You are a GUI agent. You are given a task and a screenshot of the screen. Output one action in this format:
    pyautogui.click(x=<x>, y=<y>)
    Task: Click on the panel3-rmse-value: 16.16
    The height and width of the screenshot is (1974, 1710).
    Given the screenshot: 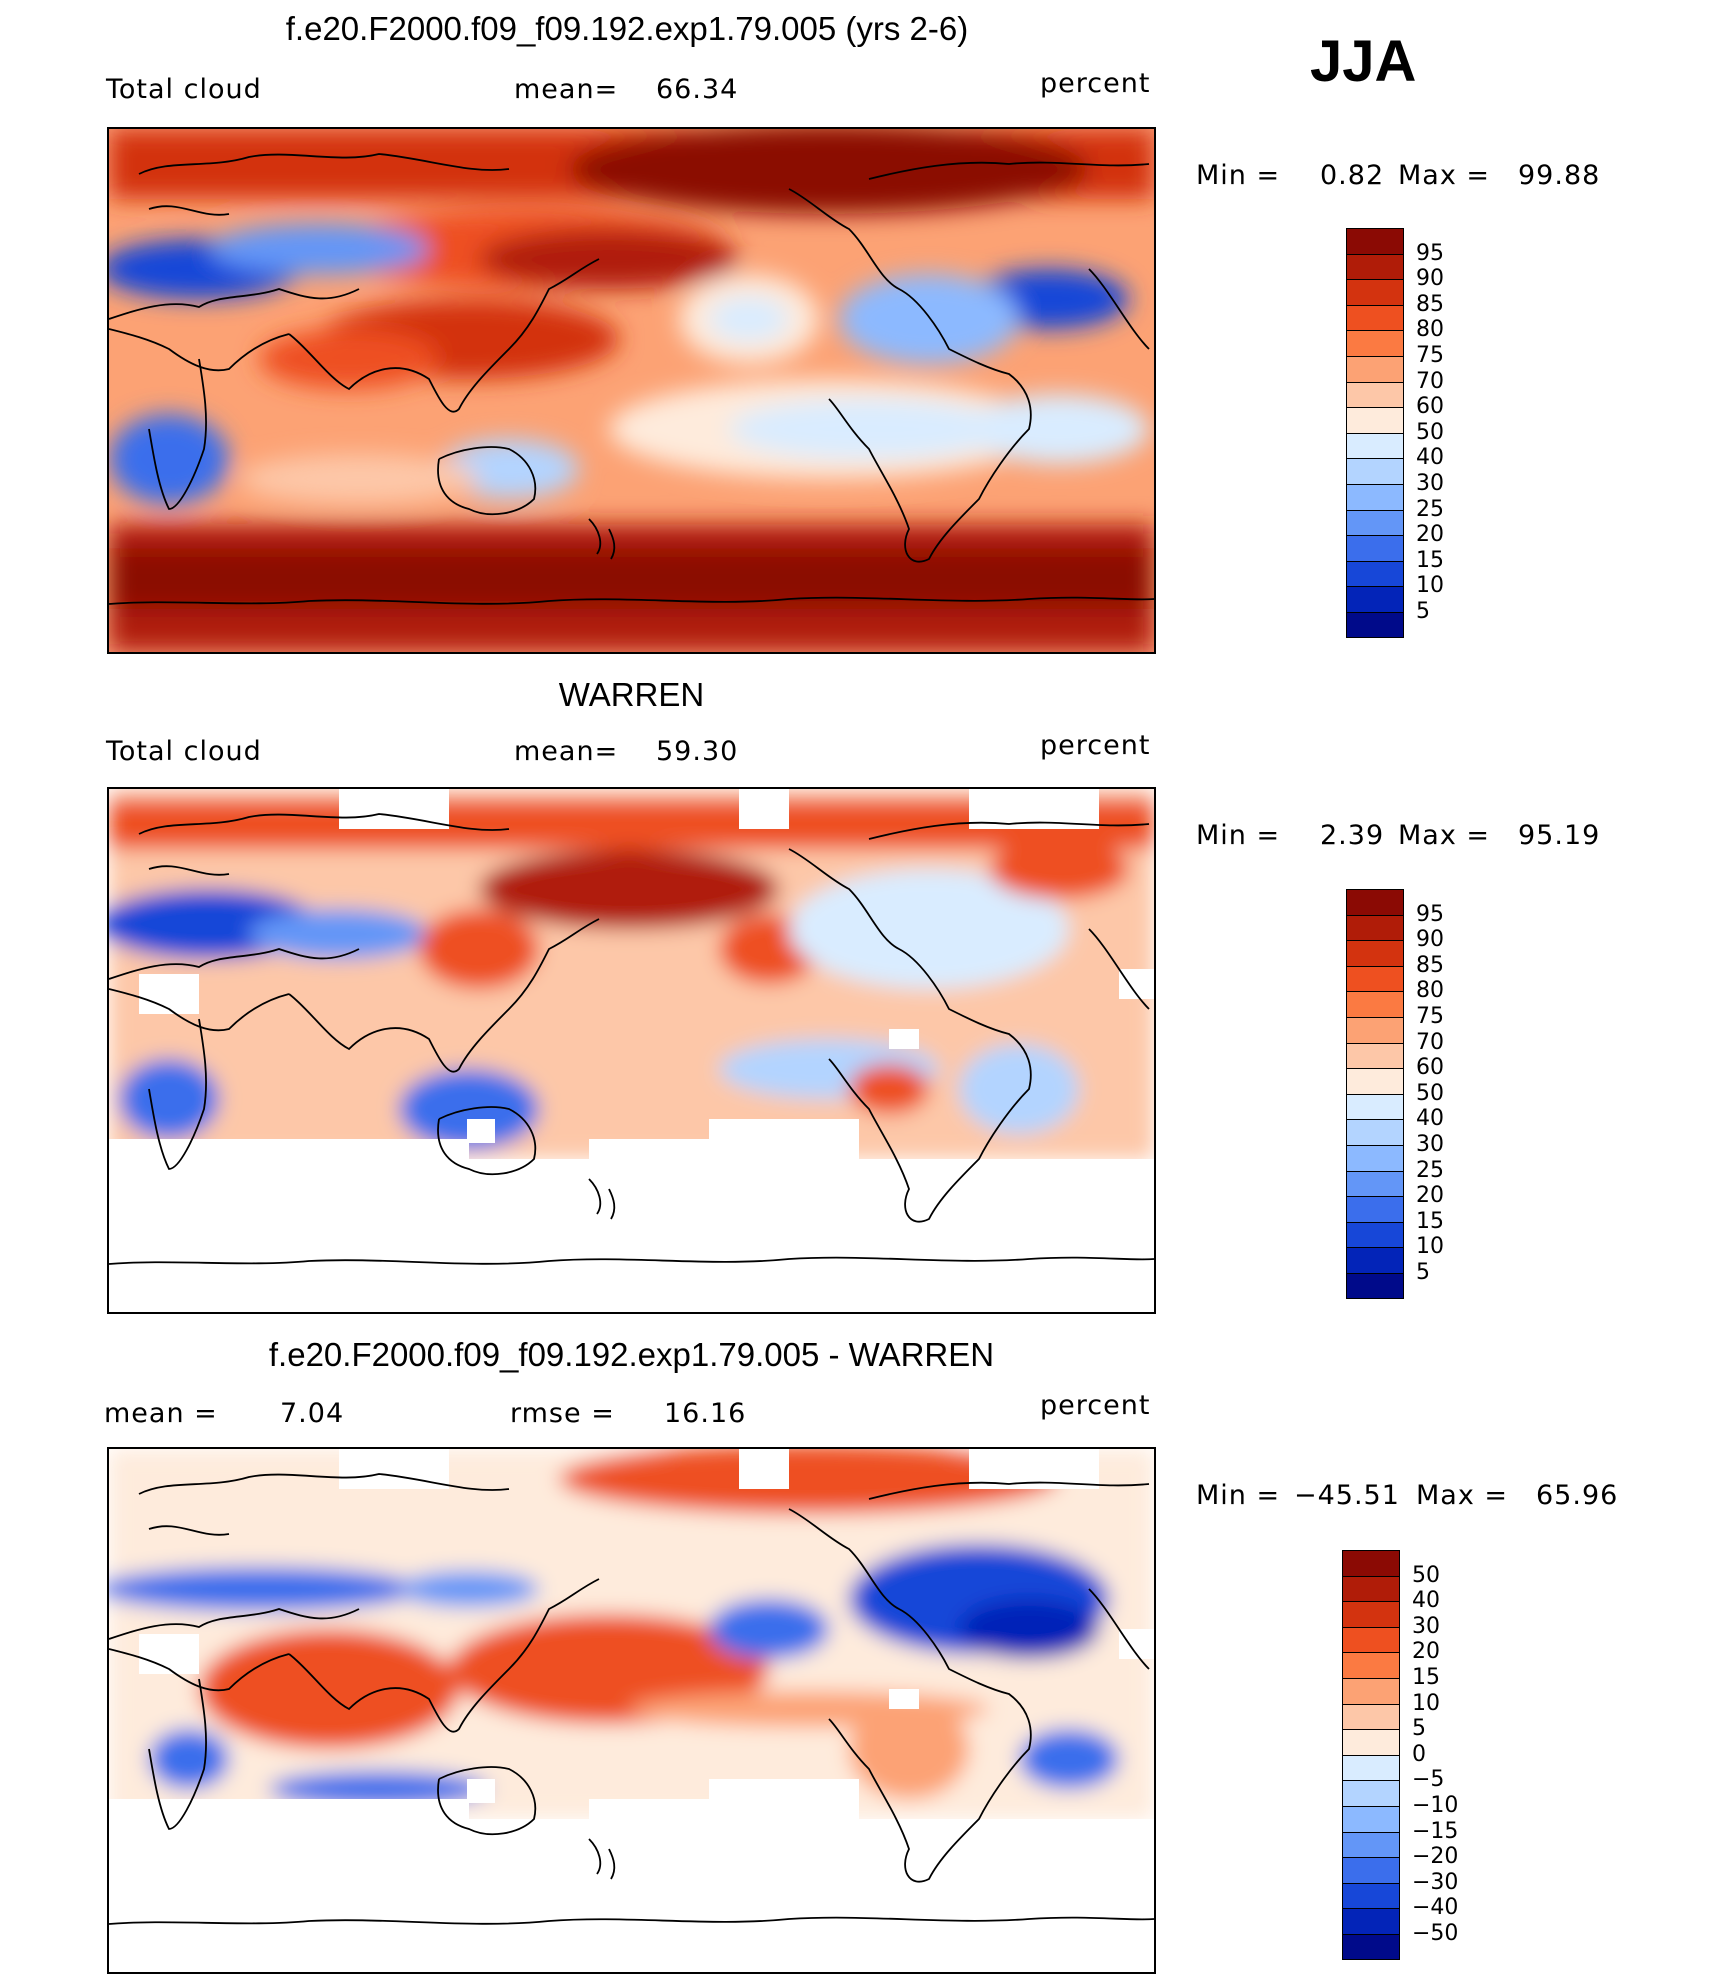 What is the action you would take?
    pyautogui.click(x=705, y=1413)
    